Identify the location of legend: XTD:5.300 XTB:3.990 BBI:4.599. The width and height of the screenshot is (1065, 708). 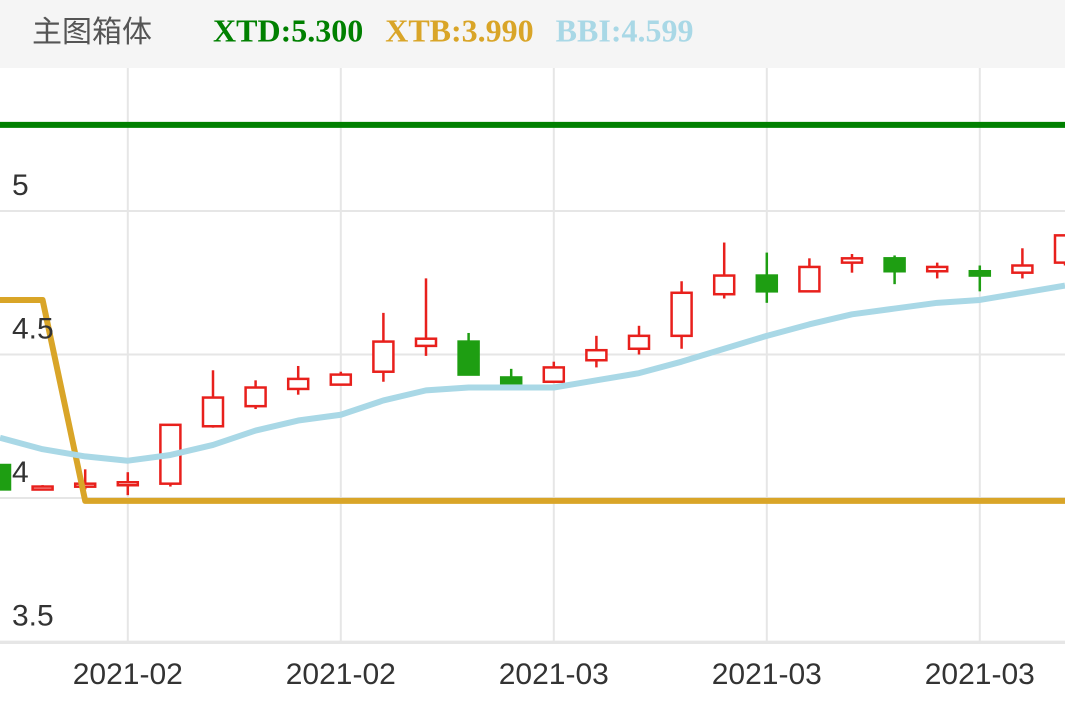
(453, 30).